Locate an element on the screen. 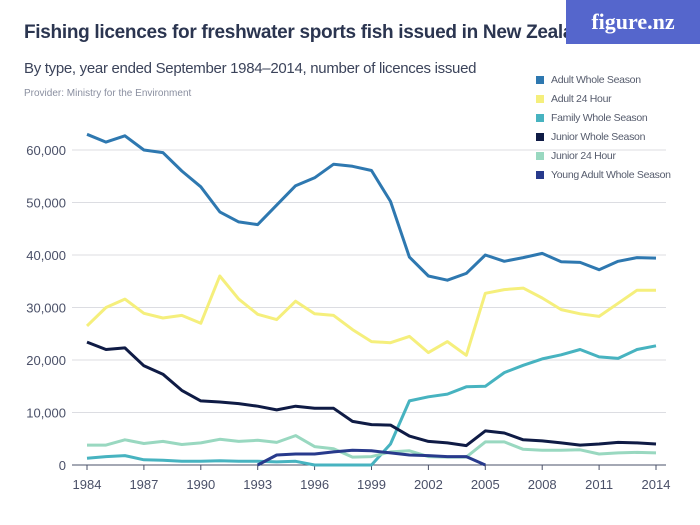  legend-item: Family Whole Season is located at coordinates (603, 117).